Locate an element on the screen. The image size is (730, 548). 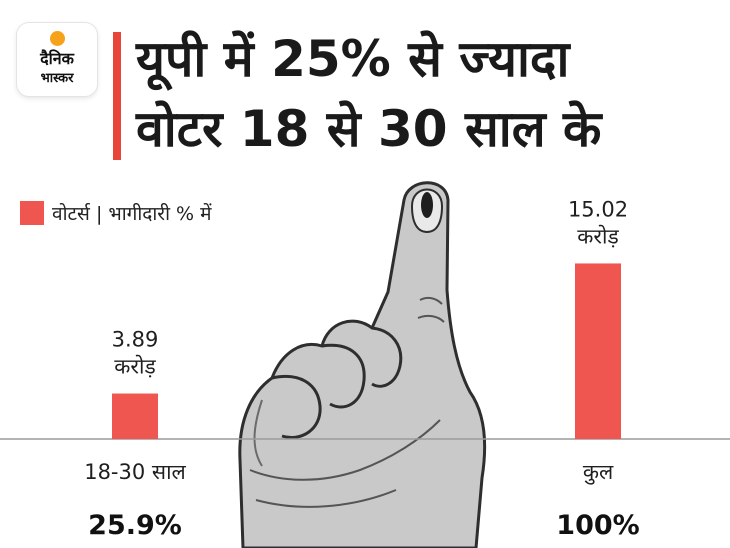
headline-line1: यूपी में 25% से ज्यादा is located at coordinates (353, 59).